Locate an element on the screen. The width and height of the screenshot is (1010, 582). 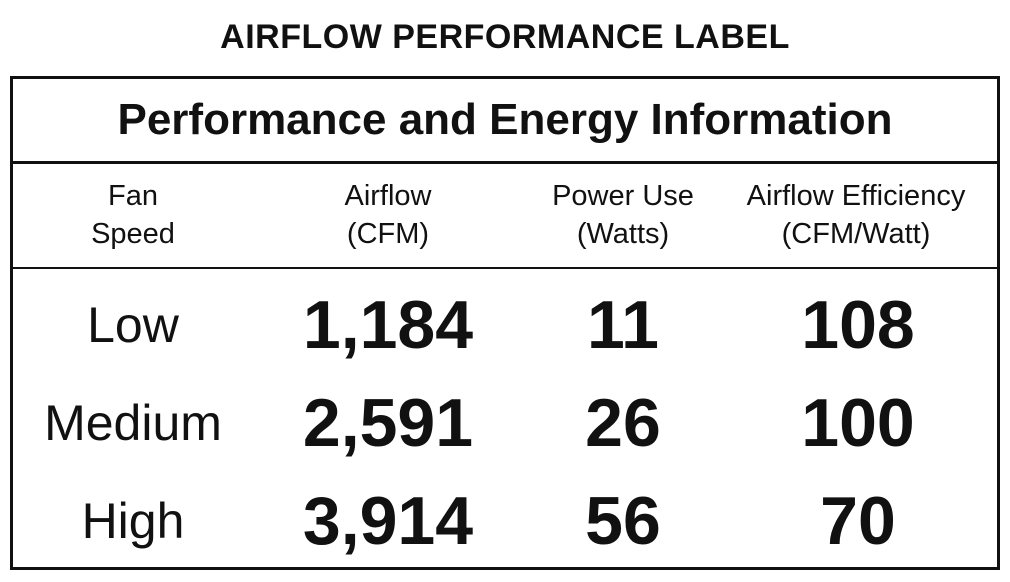
column-header-line: (CFM/Watt) is located at coordinates (856, 234).